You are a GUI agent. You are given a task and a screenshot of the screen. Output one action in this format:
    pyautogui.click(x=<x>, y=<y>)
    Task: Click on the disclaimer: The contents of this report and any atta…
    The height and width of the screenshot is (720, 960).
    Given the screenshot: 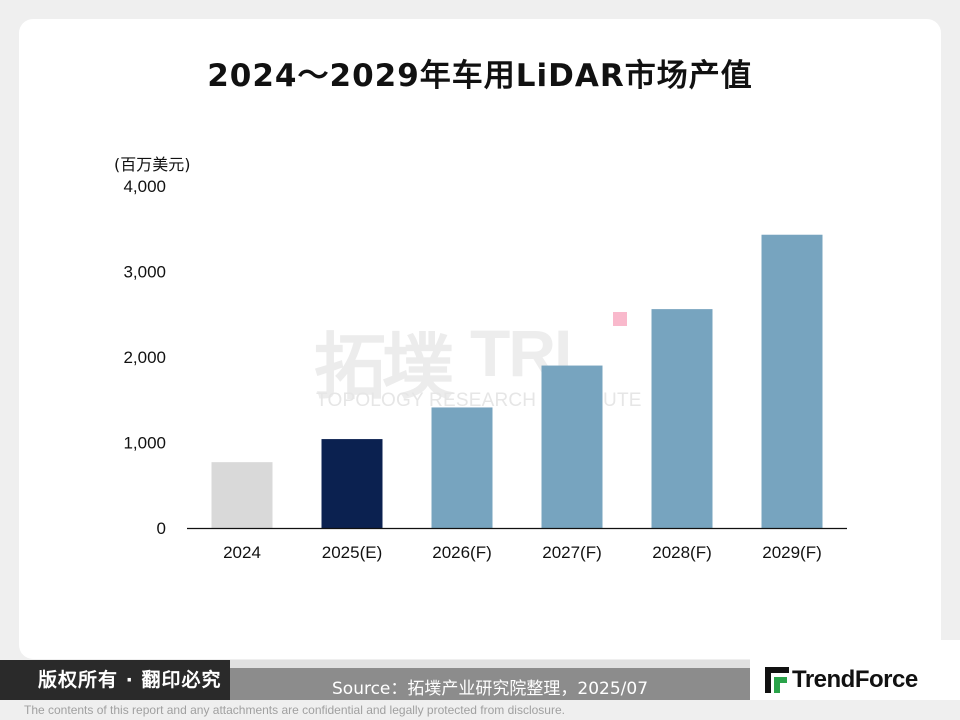 What is the action you would take?
    pyautogui.click(x=294, y=710)
    